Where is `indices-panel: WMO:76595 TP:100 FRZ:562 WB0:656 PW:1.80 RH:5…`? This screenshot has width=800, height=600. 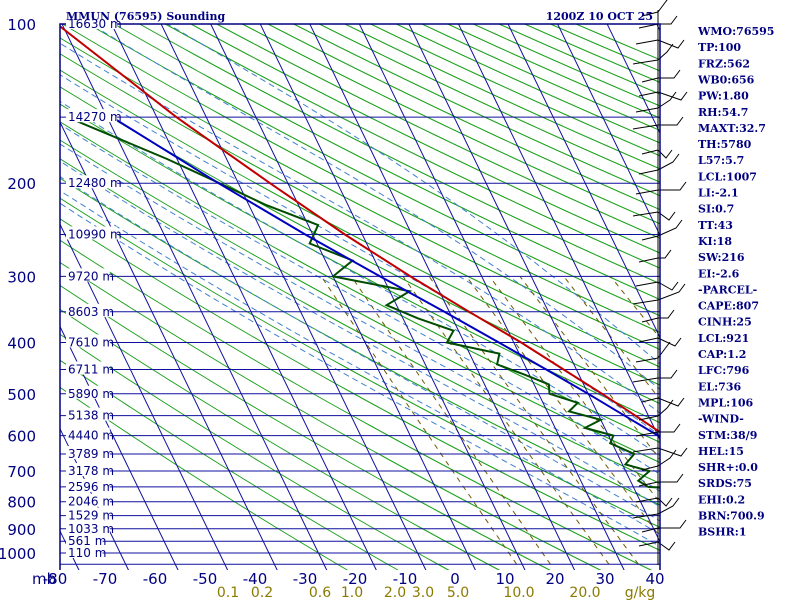
indices-panel: WMO:76595 TP:100 FRZ:562 WB0:656 PW:1.80 RH:5… is located at coordinates (735, 282).